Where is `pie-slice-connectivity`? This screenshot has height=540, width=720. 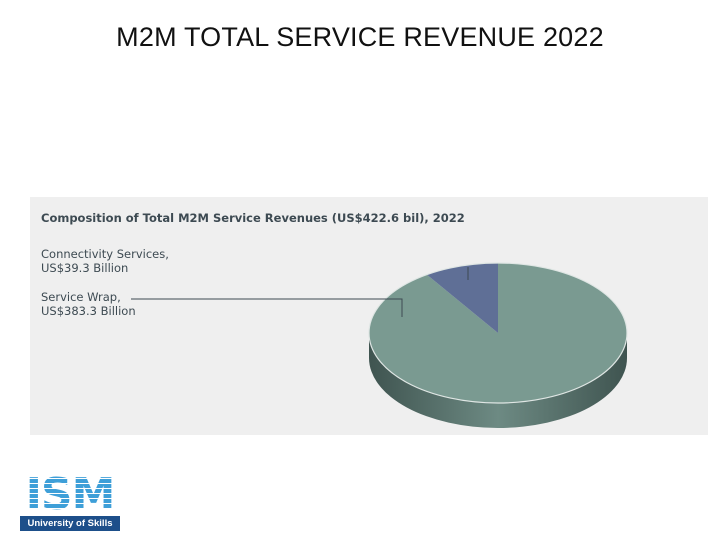
pie-slice-connectivity is located at coordinates (462, 298).